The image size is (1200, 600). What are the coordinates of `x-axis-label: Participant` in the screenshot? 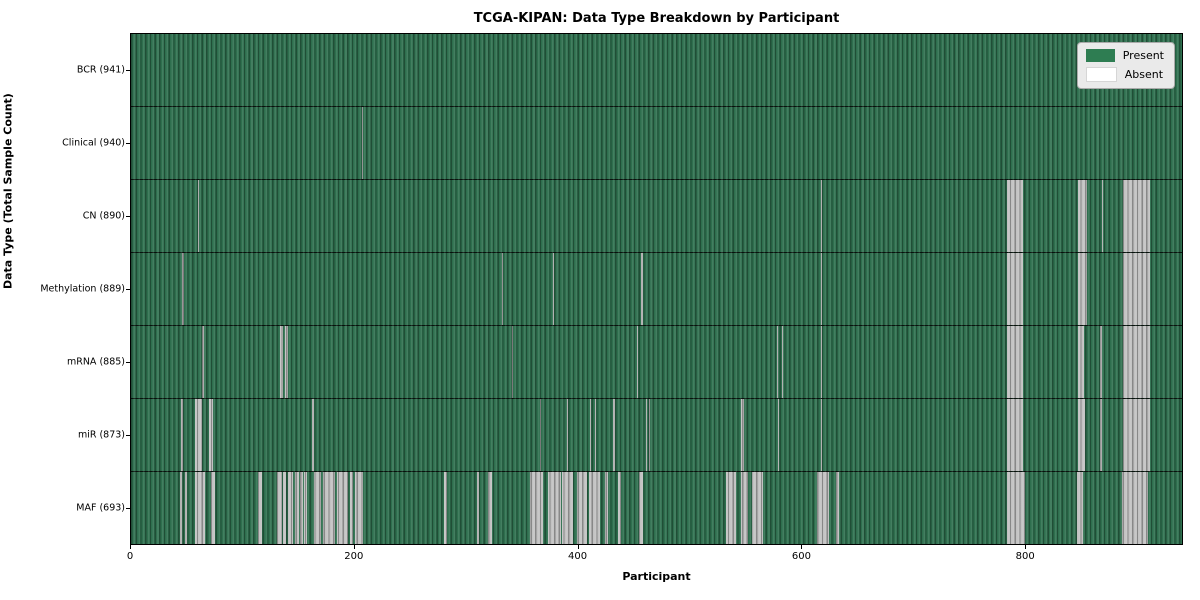 It's located at (656, 576).